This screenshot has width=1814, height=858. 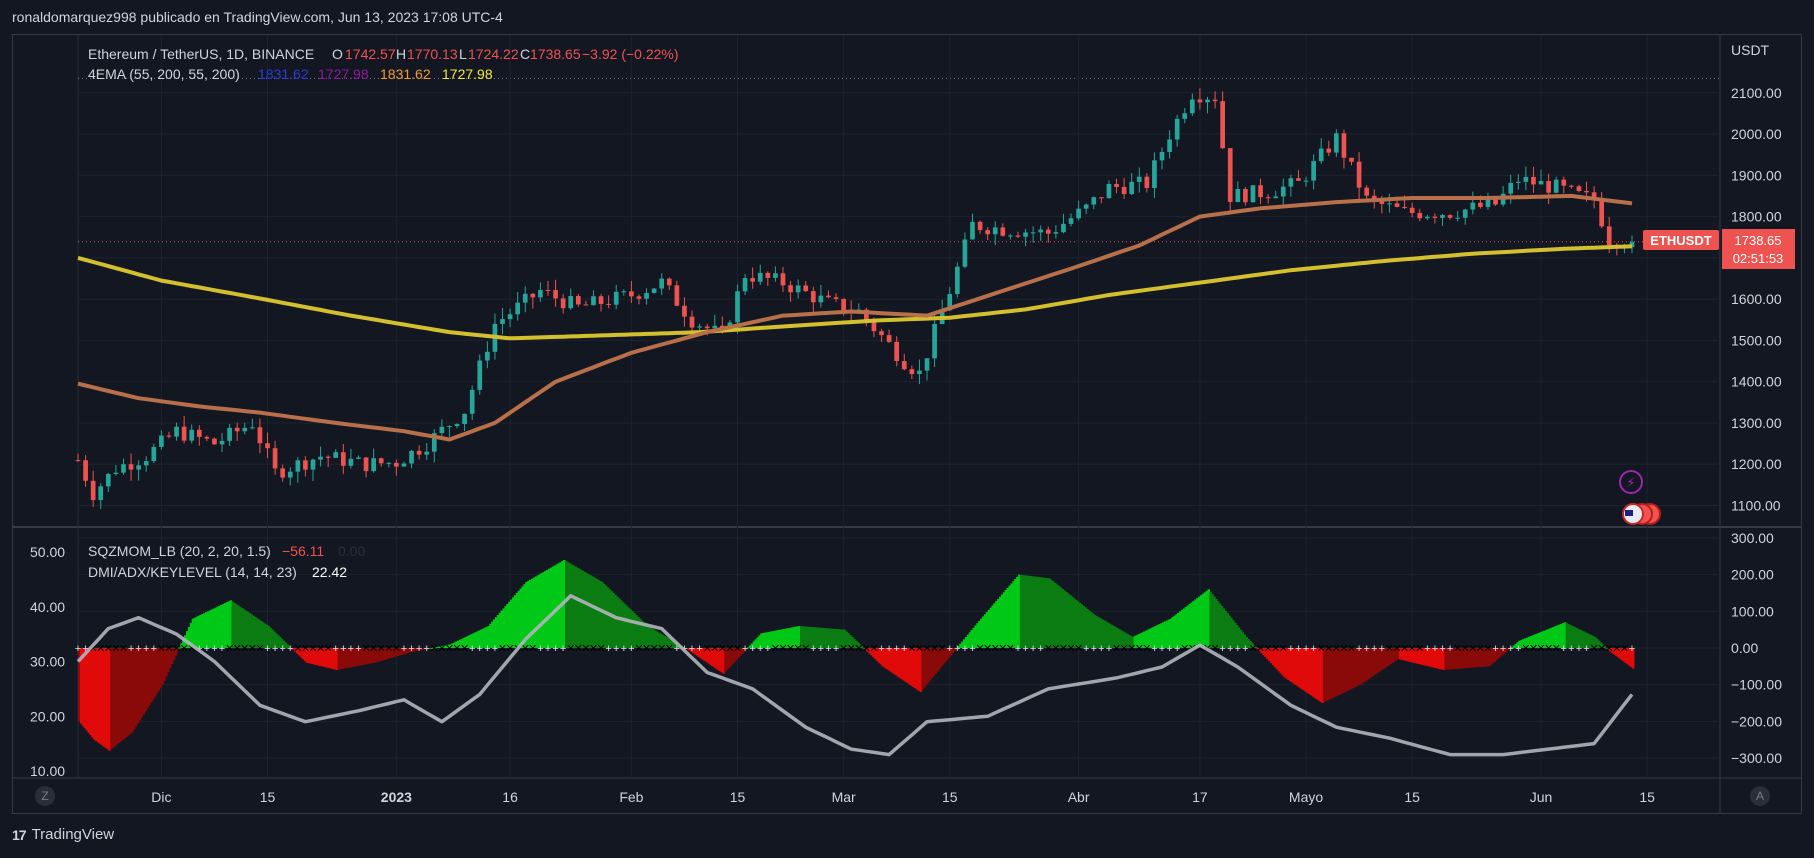 I want to click on sqzmom-value-2: 0.00, so click(x=351, y=551).